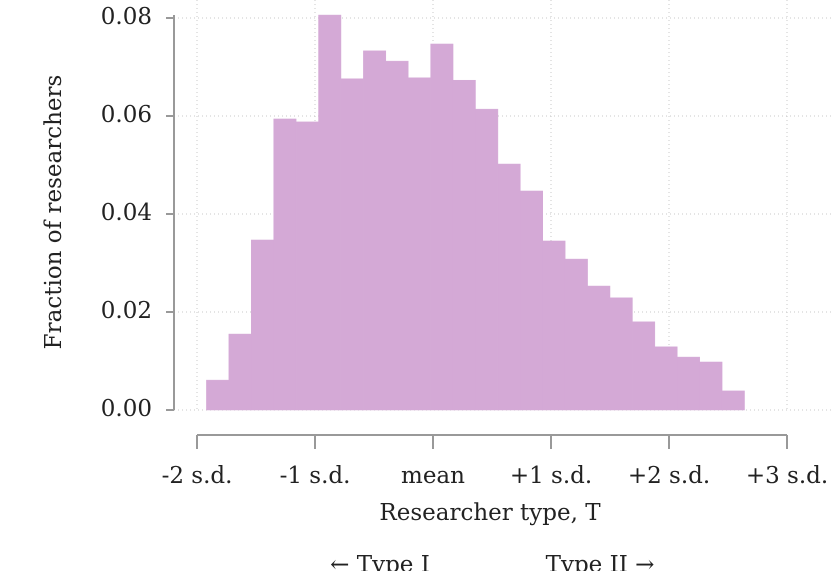  I want to click on x-tick-label: -1 s.d., so click(315, 476).